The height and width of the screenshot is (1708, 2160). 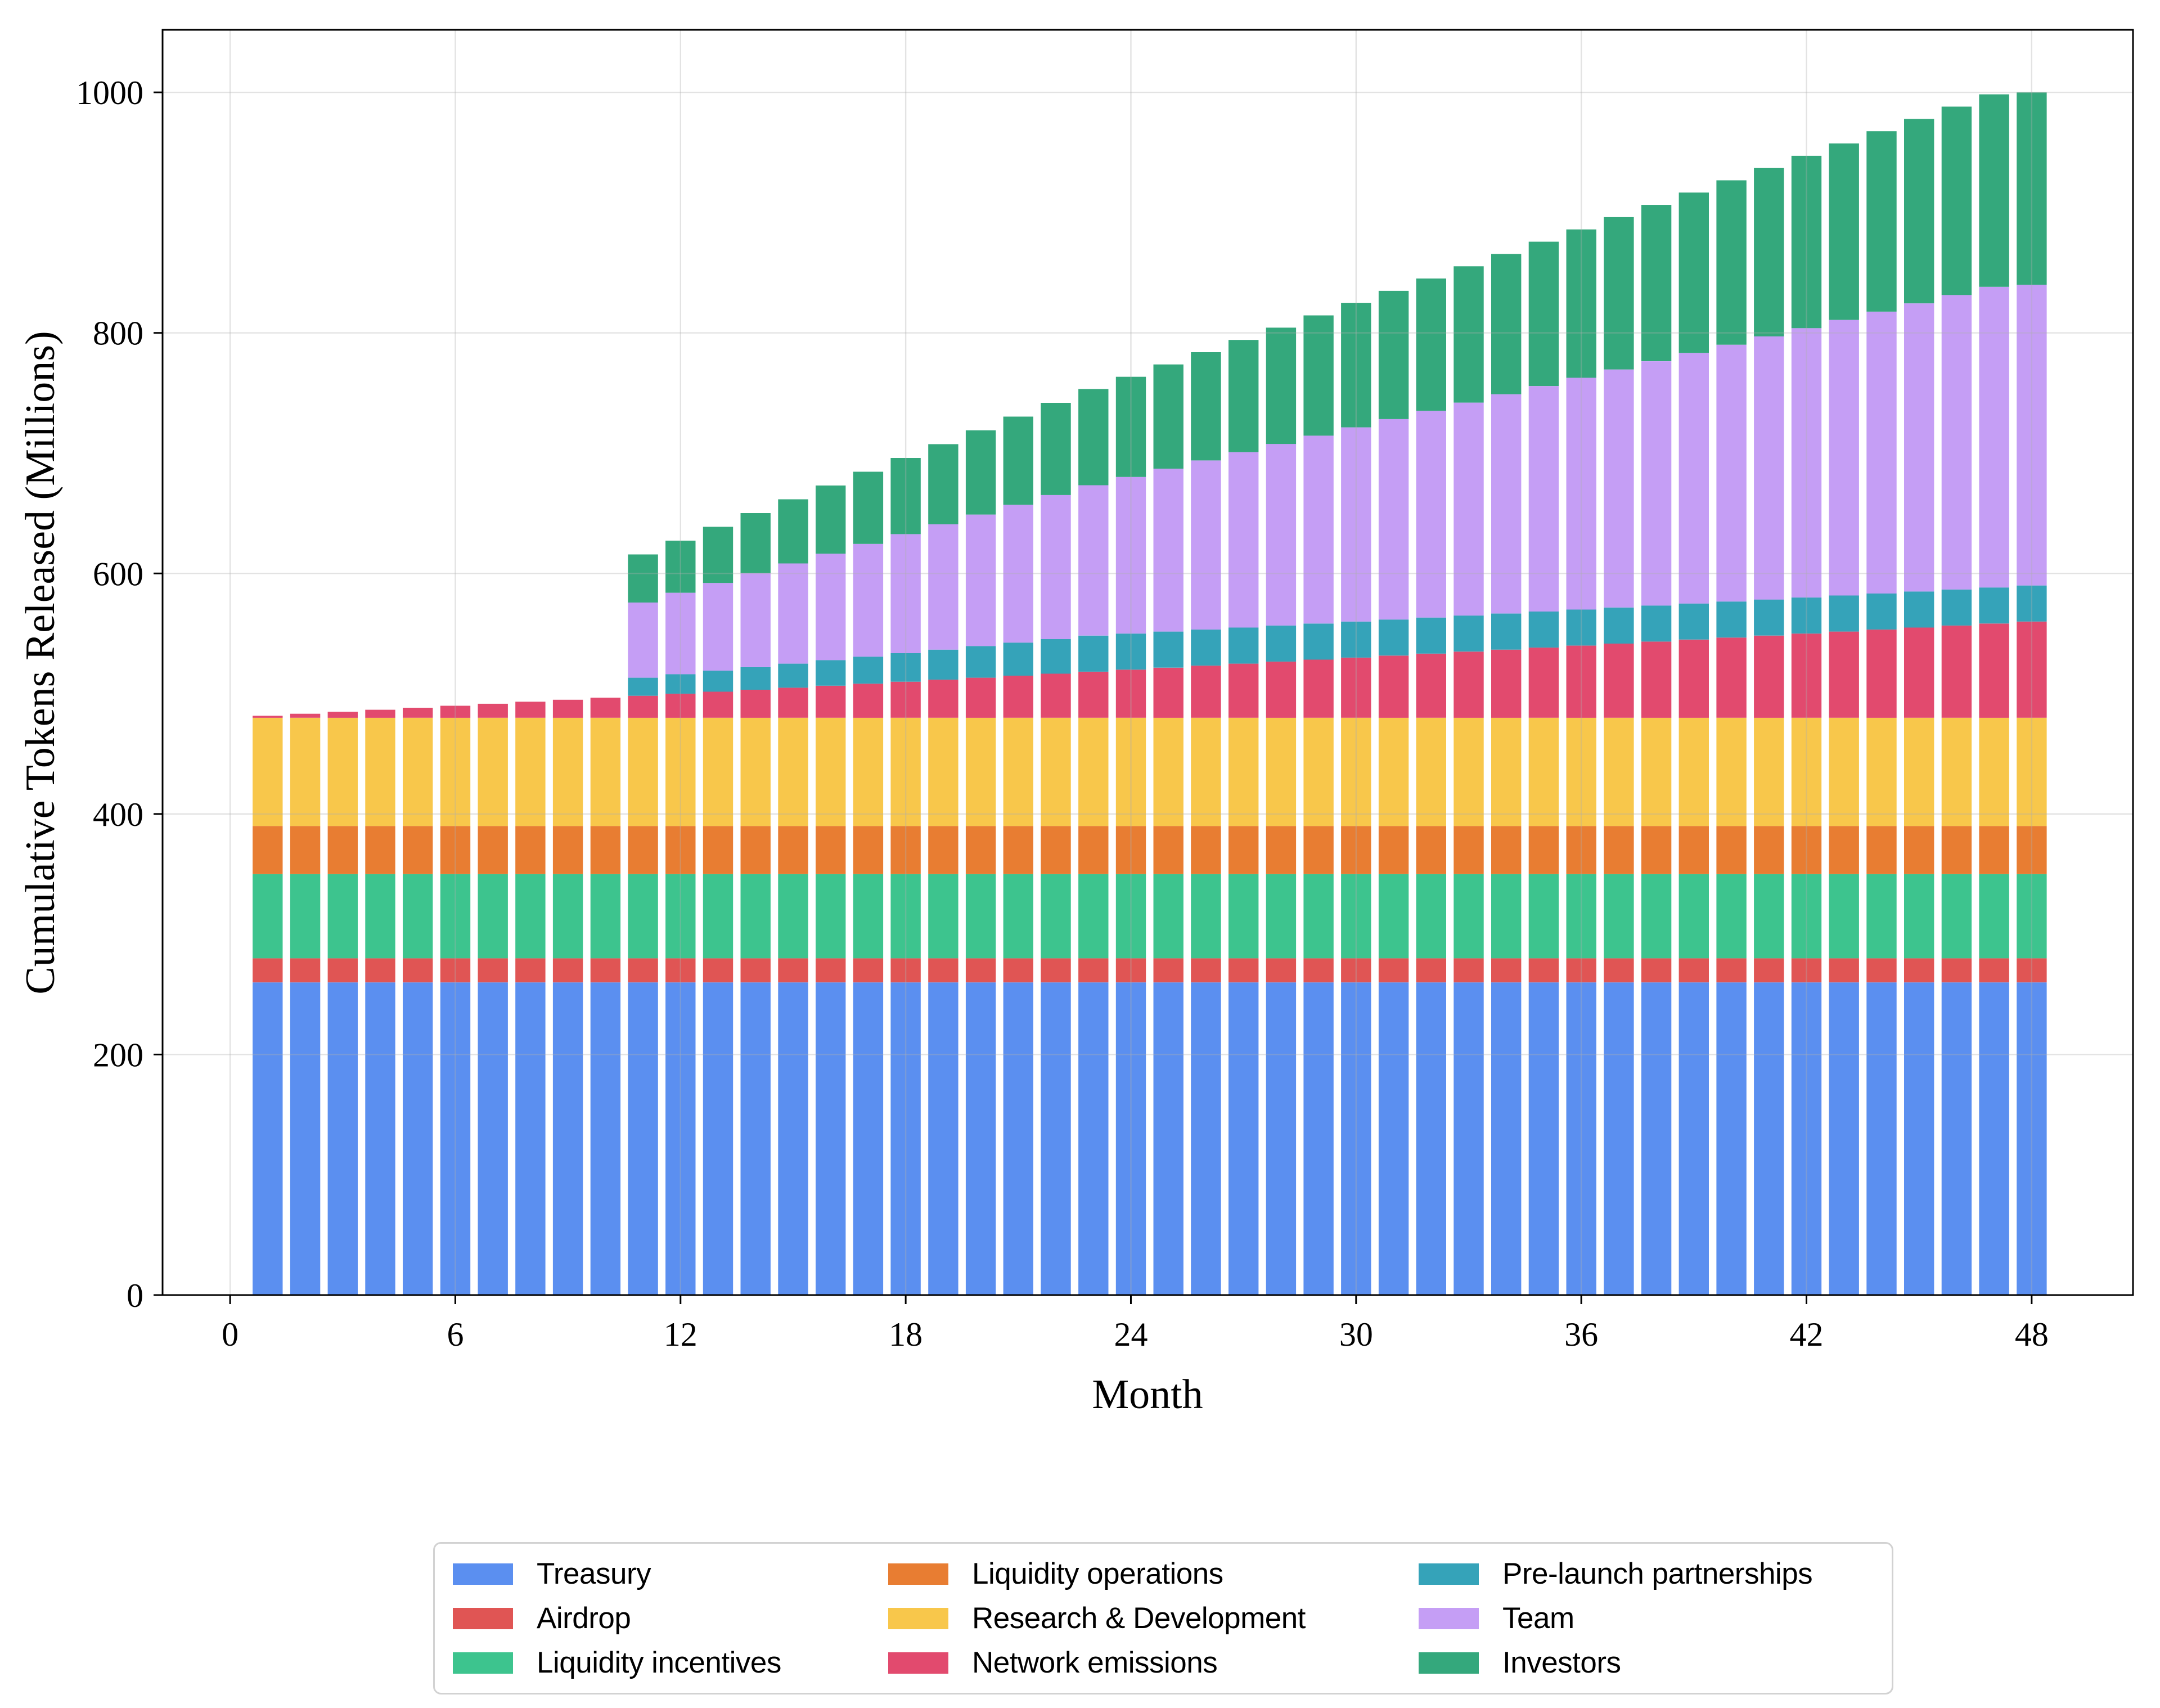 I want to click on y-tick-label-400: 400, so click(x=118, y=814).